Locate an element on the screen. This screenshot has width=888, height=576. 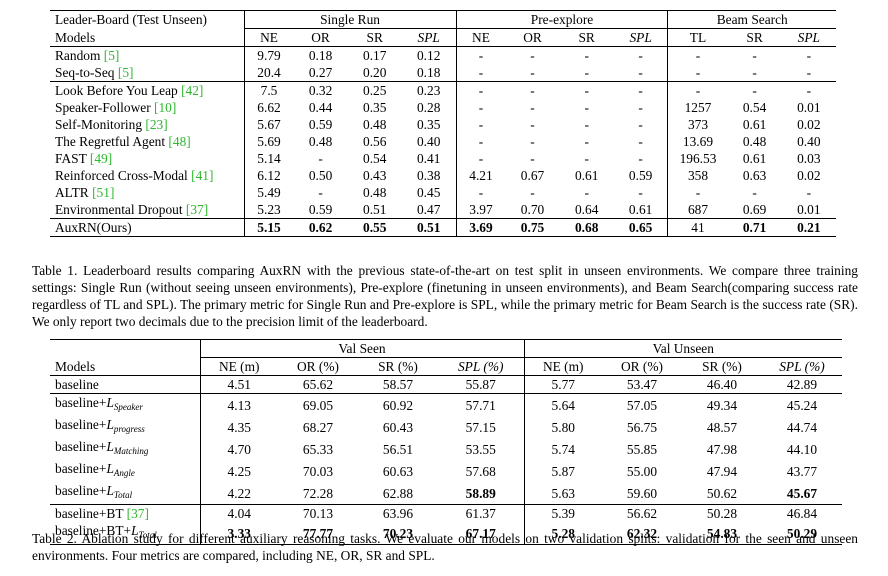
table-cell: 41 is located at coordinates (697, 227).